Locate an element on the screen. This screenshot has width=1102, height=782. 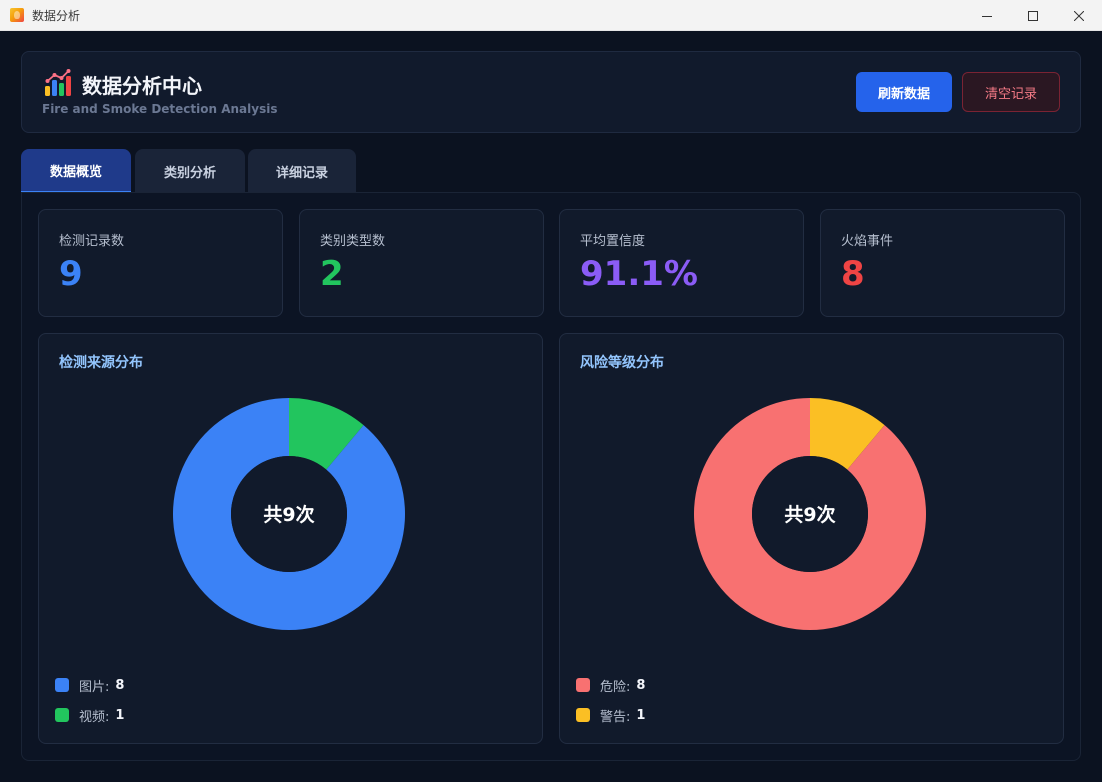
page-title: 数据分析中心 is located at coordinates (142, 86).